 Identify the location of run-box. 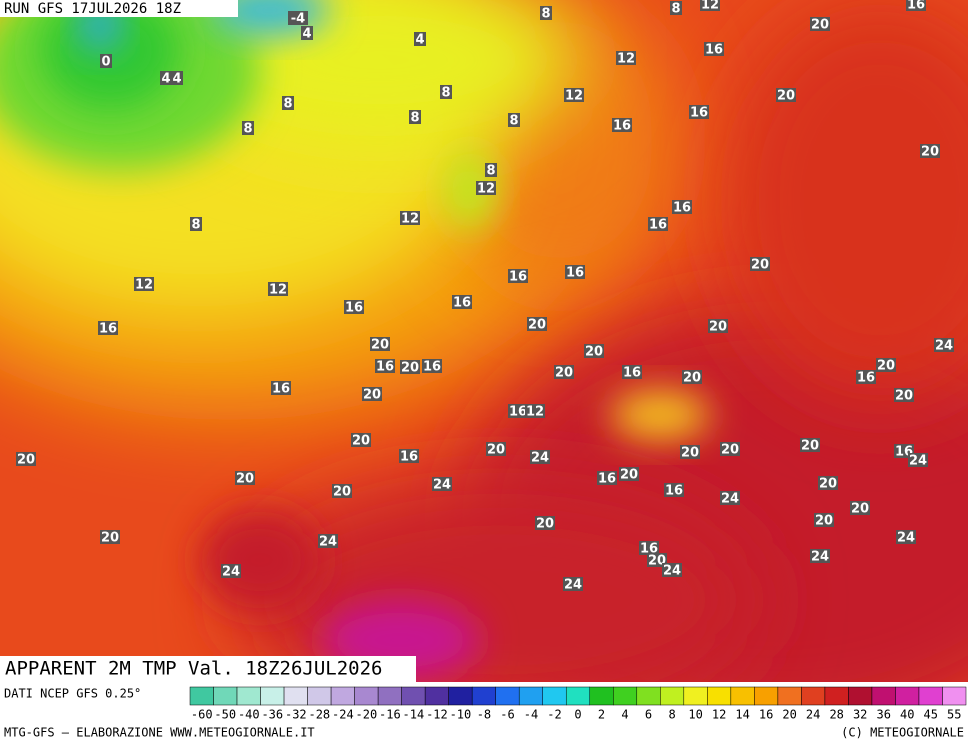
(119, 8).